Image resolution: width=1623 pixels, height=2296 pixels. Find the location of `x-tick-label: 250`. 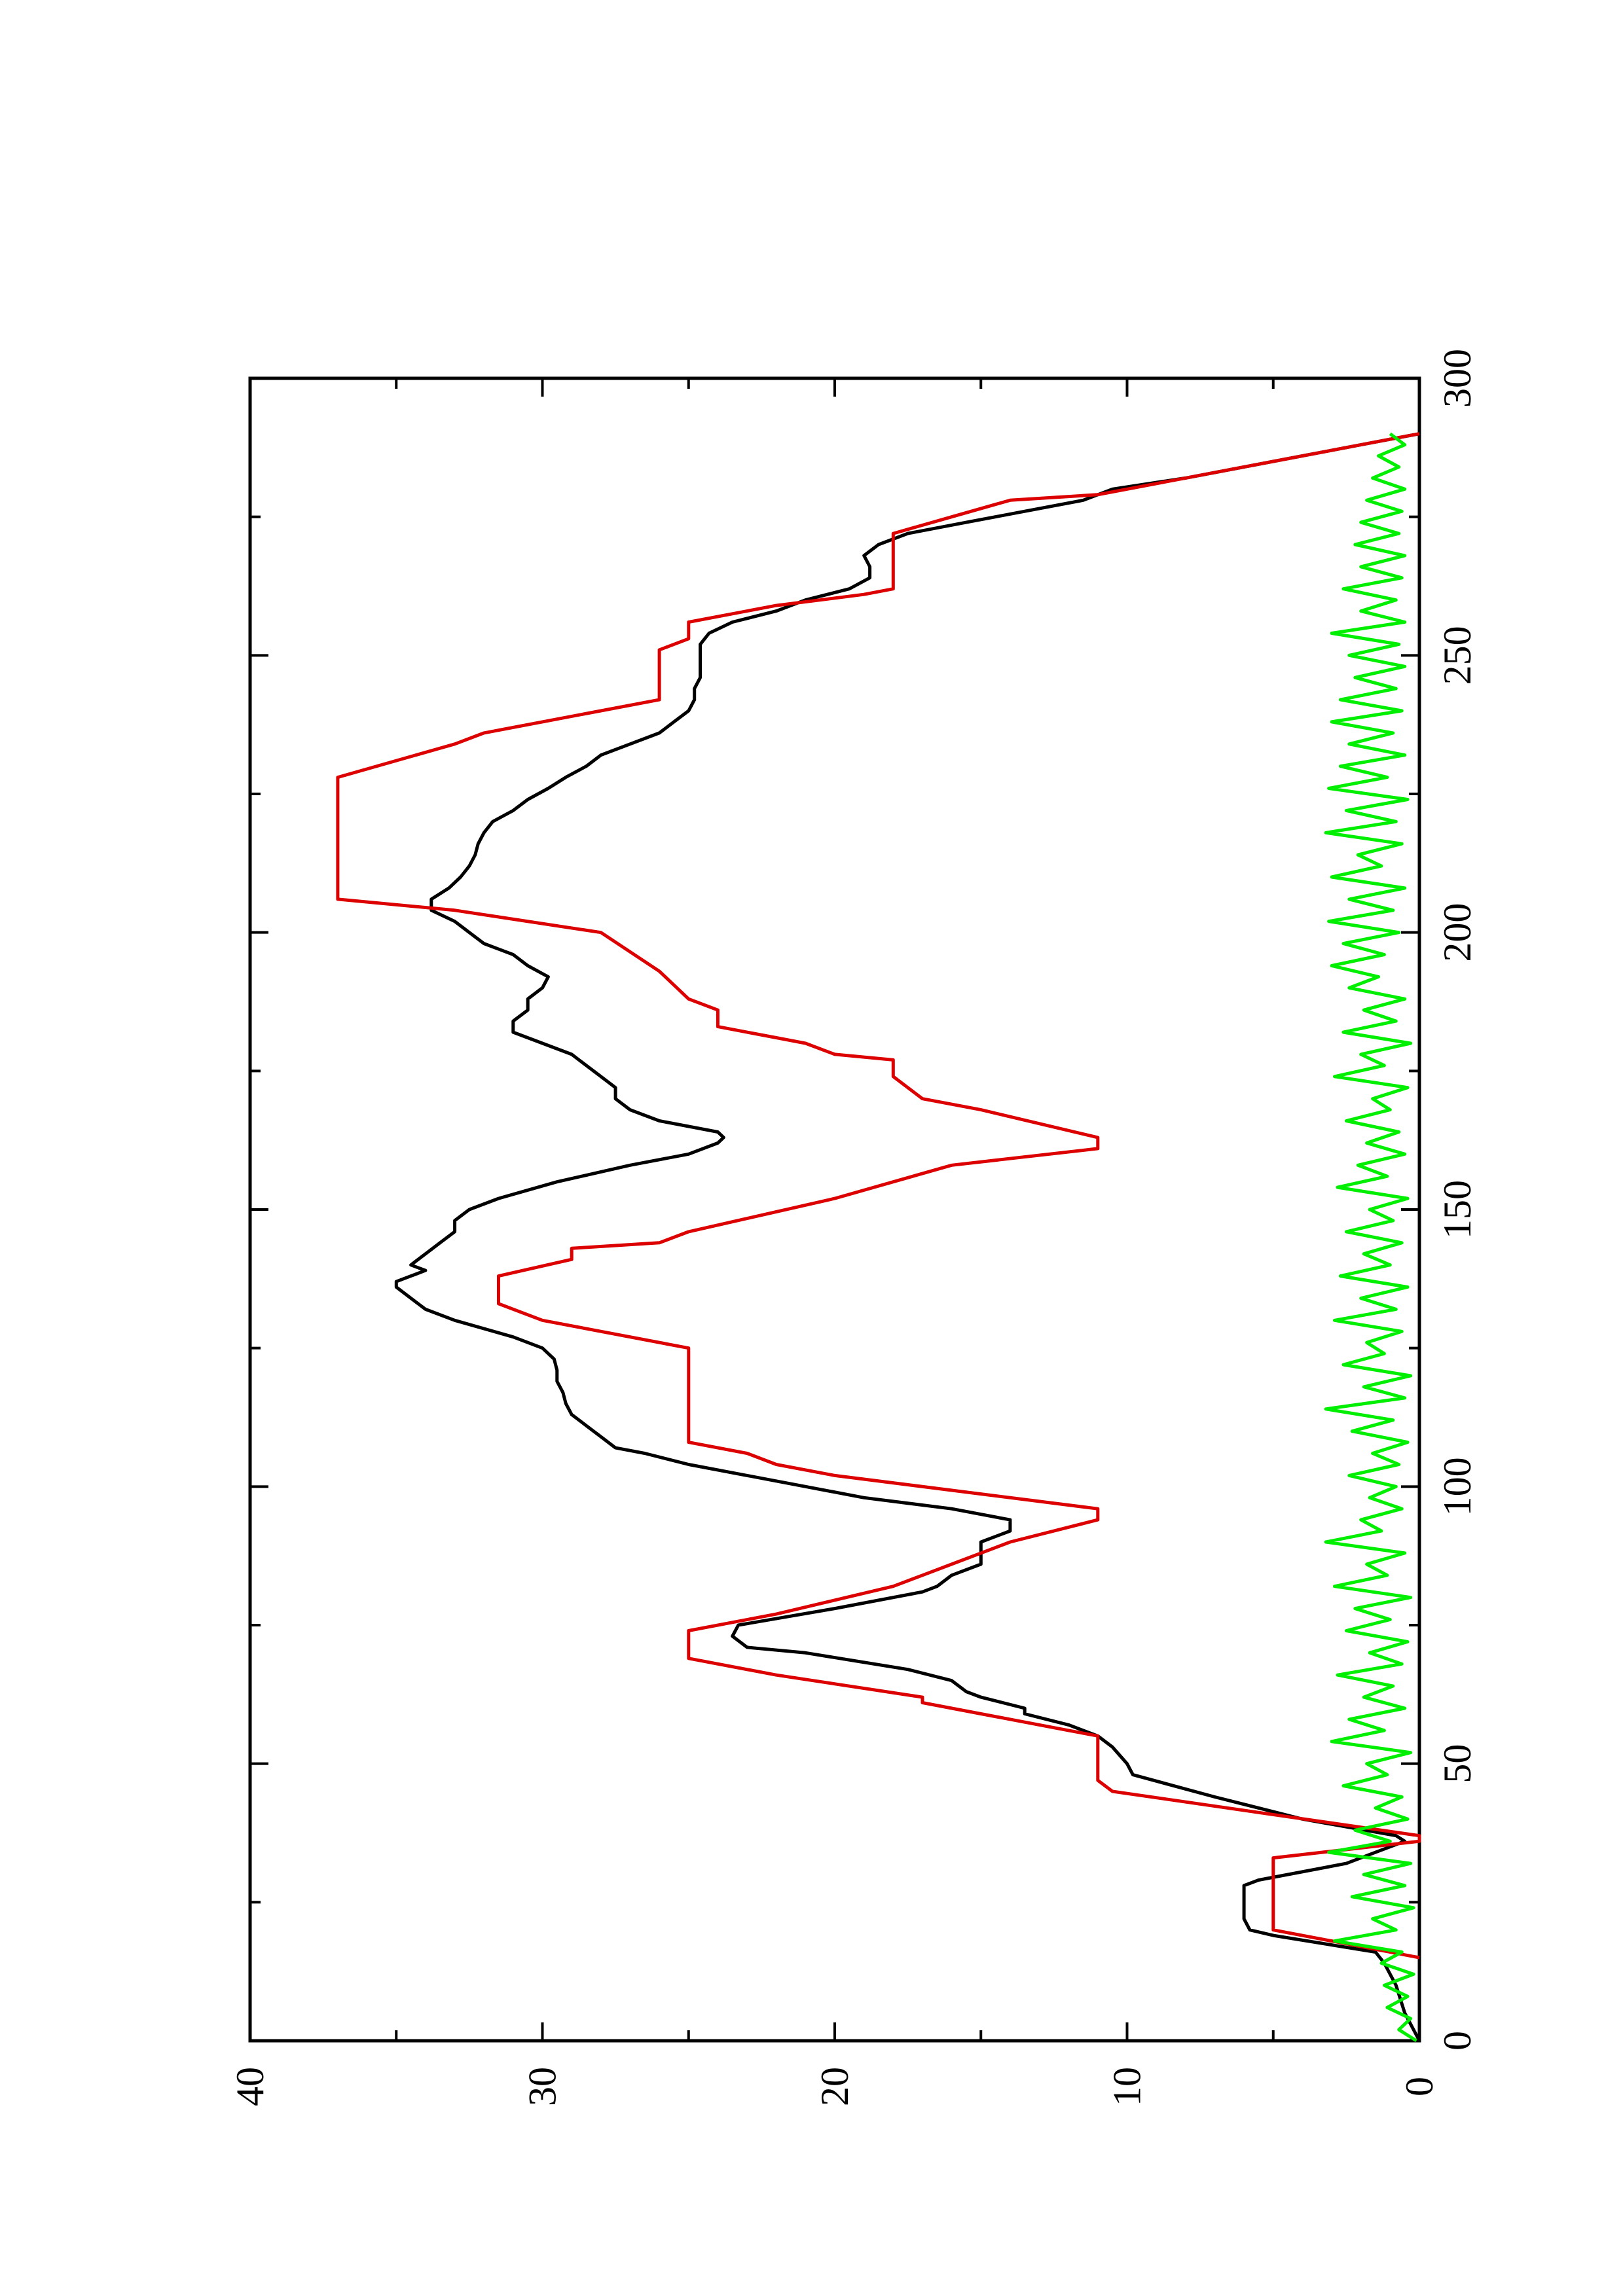

x-tick-label: 250 is located at coordinates (1457, 655).